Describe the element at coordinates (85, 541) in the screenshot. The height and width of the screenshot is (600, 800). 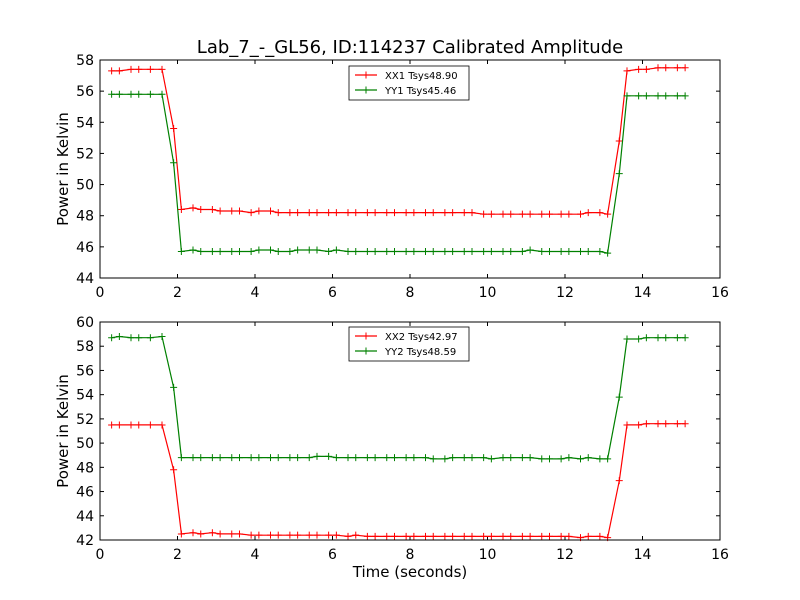
I see `y-tick-label: 42` at that location.